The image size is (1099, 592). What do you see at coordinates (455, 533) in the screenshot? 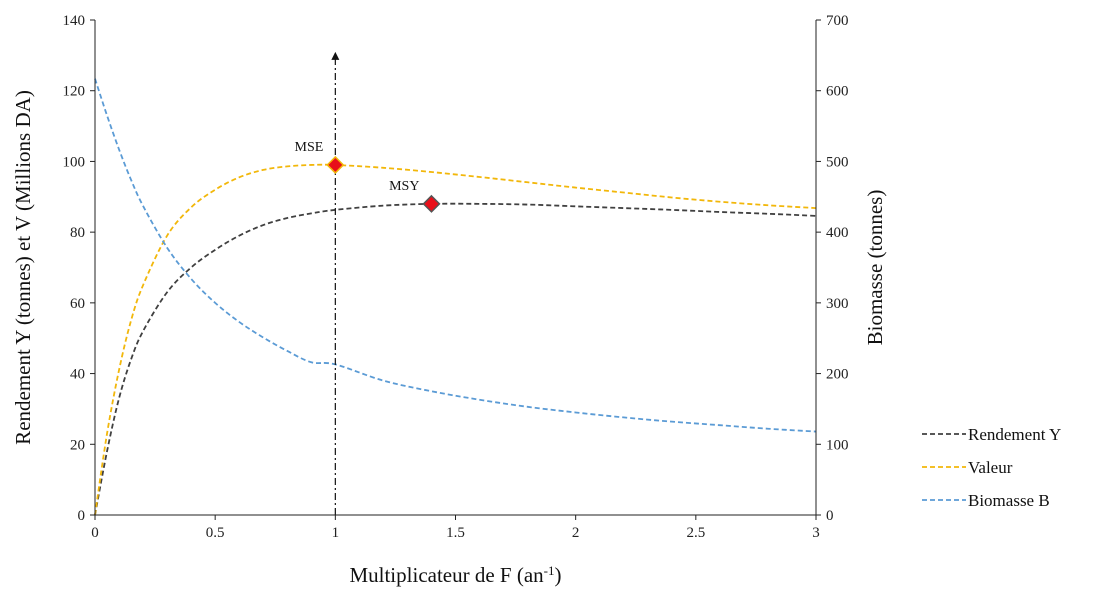
I see `x-tick-label: 1.5` at bounding box center [455, 533].